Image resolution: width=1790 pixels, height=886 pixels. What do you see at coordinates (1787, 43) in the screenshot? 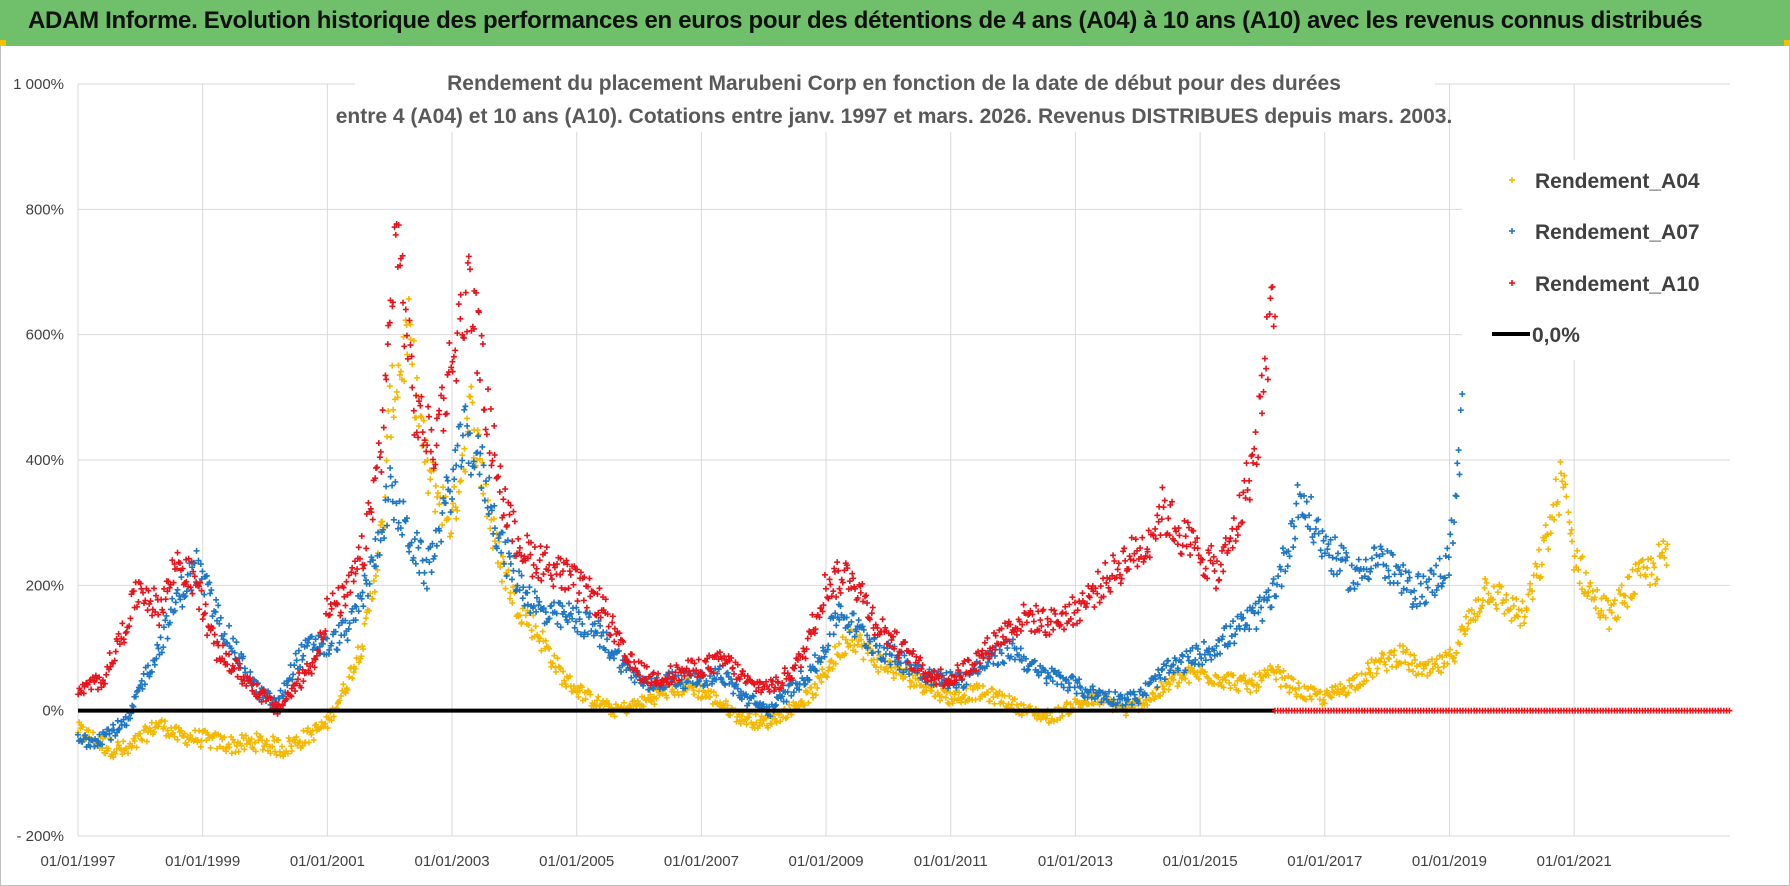
I see `banner-corner-right` at bounding box center [1787, 43].